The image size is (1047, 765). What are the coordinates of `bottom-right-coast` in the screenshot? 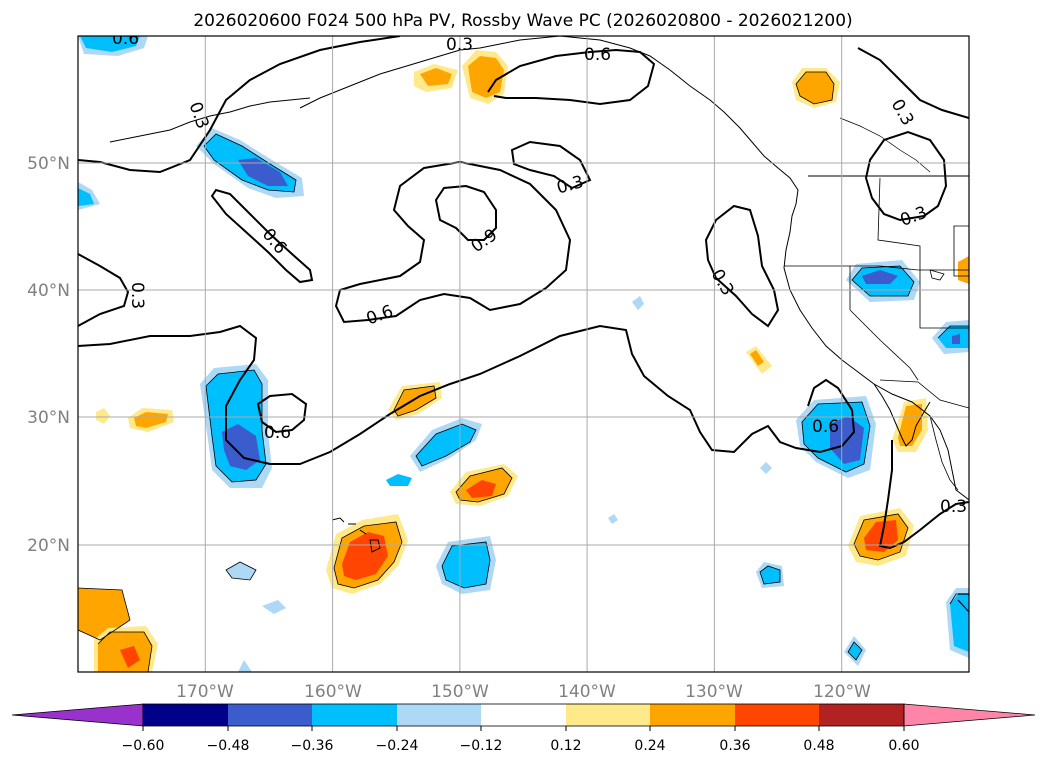 It's located at (963, 603).